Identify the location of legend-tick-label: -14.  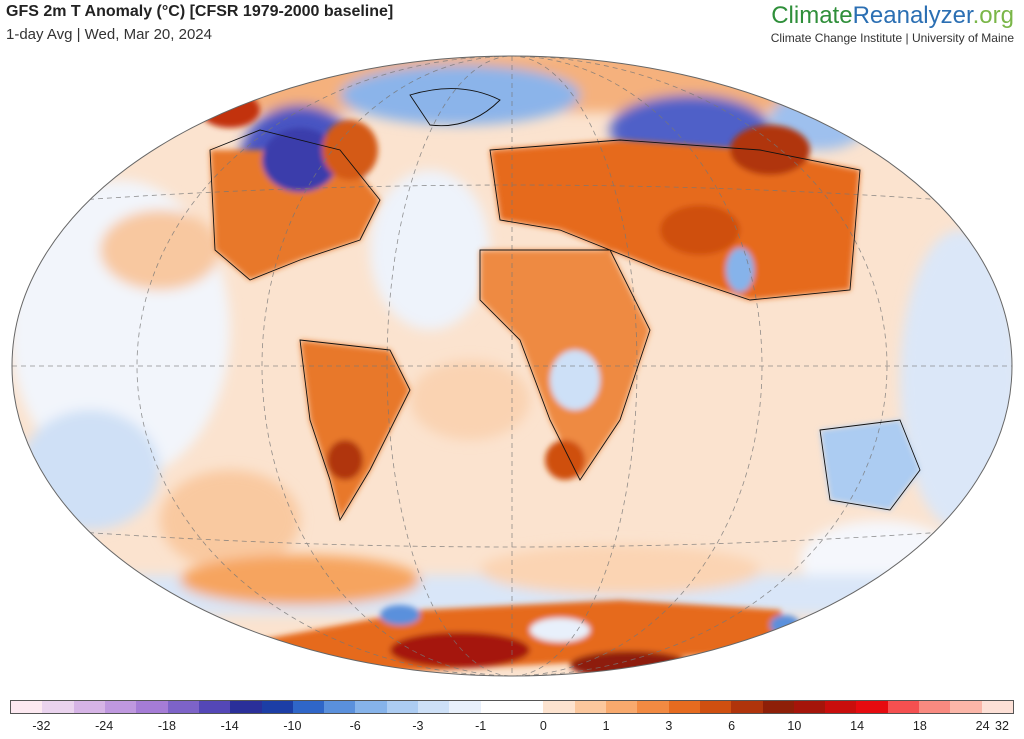
(229, 726).